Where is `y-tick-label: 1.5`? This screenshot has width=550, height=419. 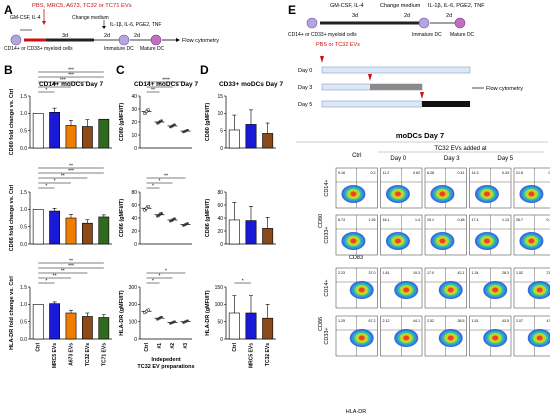
y-tick-label: 1.5 is located at coordinates (23, 193).